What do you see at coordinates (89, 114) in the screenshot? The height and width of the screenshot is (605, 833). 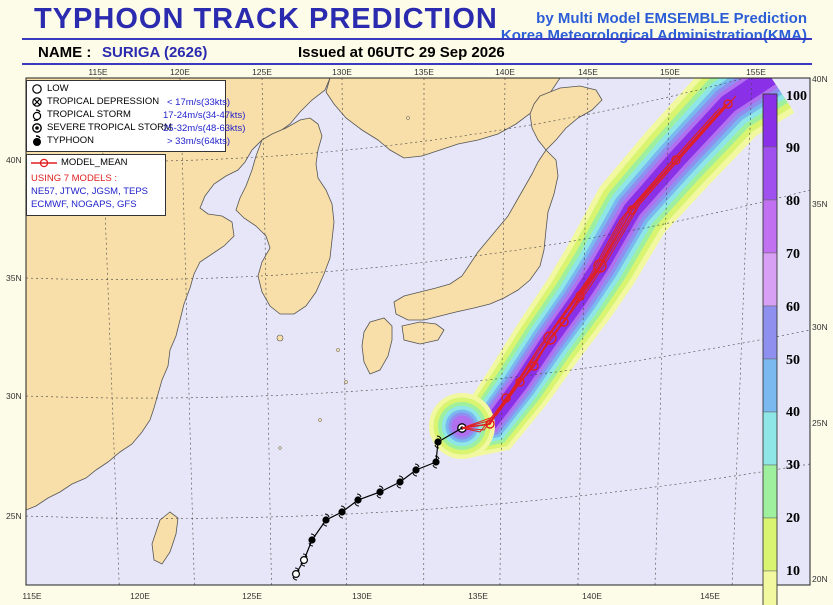 I see `legend-label-storm: TROPICAL STORM` at bounding box center [89, 114].